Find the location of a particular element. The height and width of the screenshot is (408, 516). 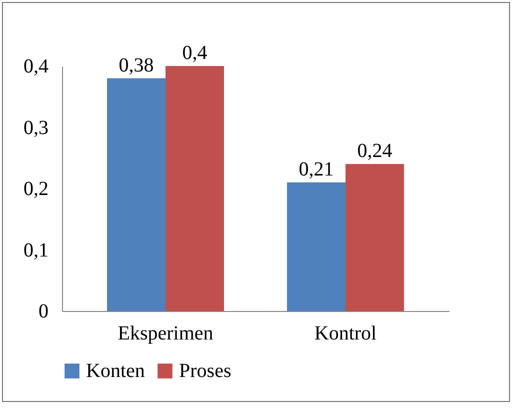

y-tick-label: 0,1 is located at coordinates (36, 250).